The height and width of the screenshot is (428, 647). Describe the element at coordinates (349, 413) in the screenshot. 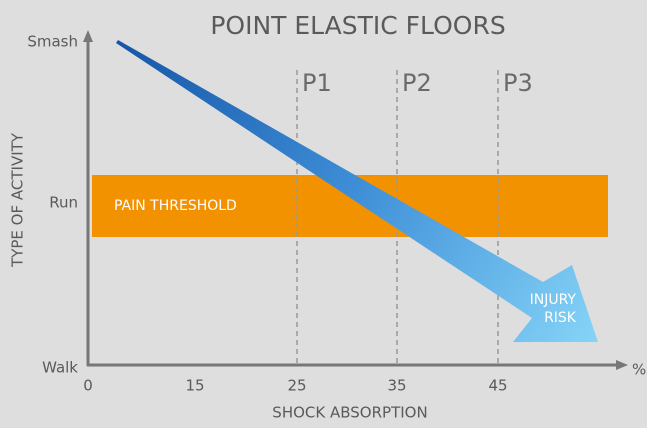

I see `x-axis-label: SHOCK ABSORPTION` at that location.